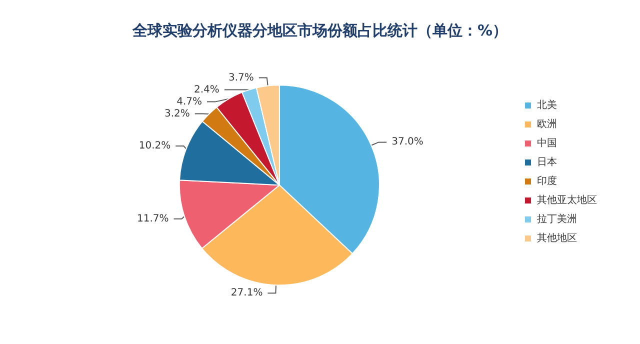  I want to click on data-label: 3.2%, so click(177, 114).